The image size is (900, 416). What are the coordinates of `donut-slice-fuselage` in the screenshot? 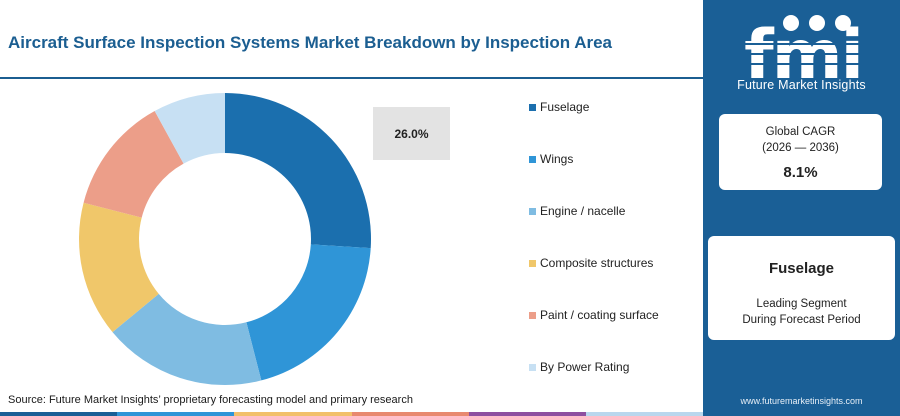 It's located at (298, 171).